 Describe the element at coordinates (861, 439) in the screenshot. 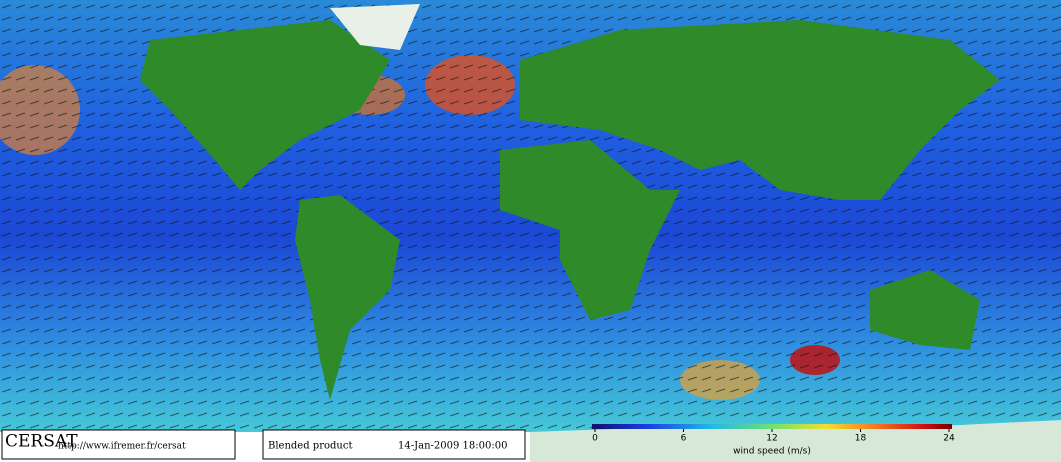

I see `colorbar-tick-label: 18` at that location.